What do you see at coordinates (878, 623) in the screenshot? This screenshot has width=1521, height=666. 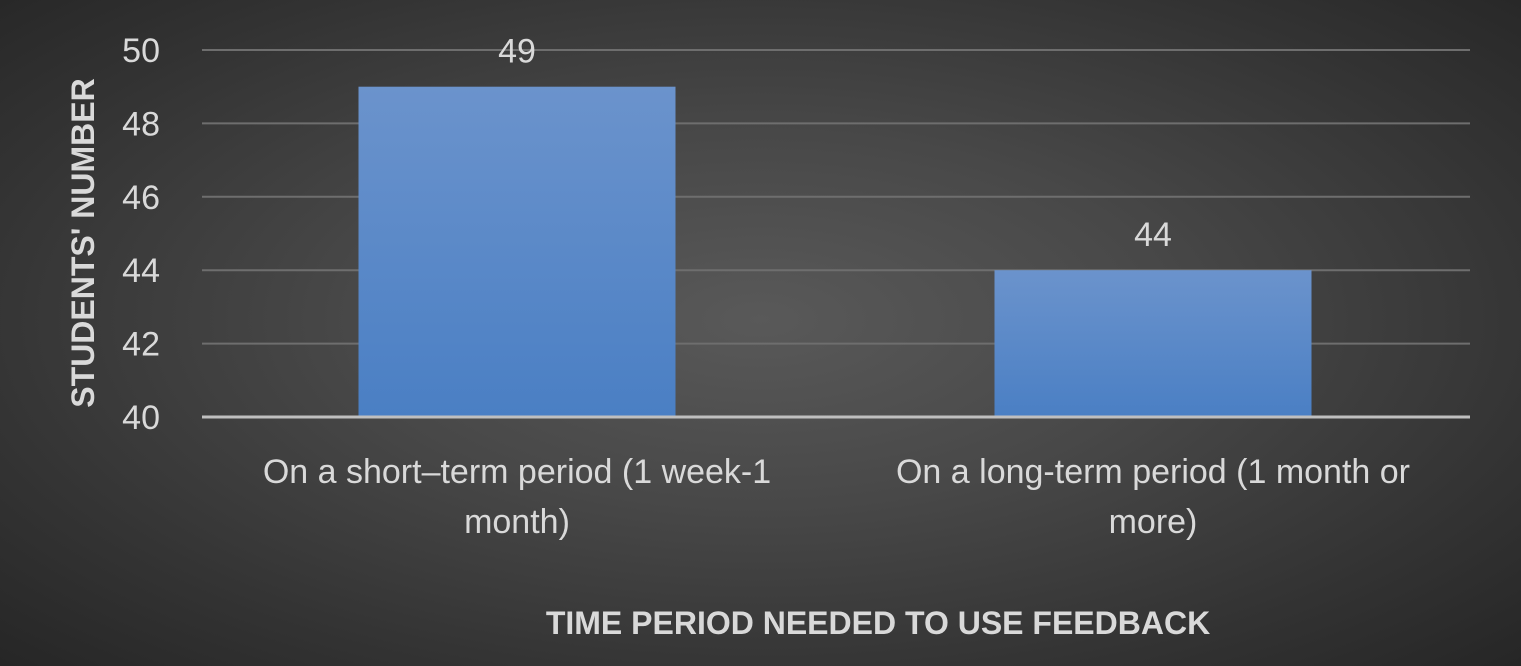 I see `x-axis-title: TIME PERIOD NEEDED TO USE FEEDBACK` at bounding box center [878, 623].